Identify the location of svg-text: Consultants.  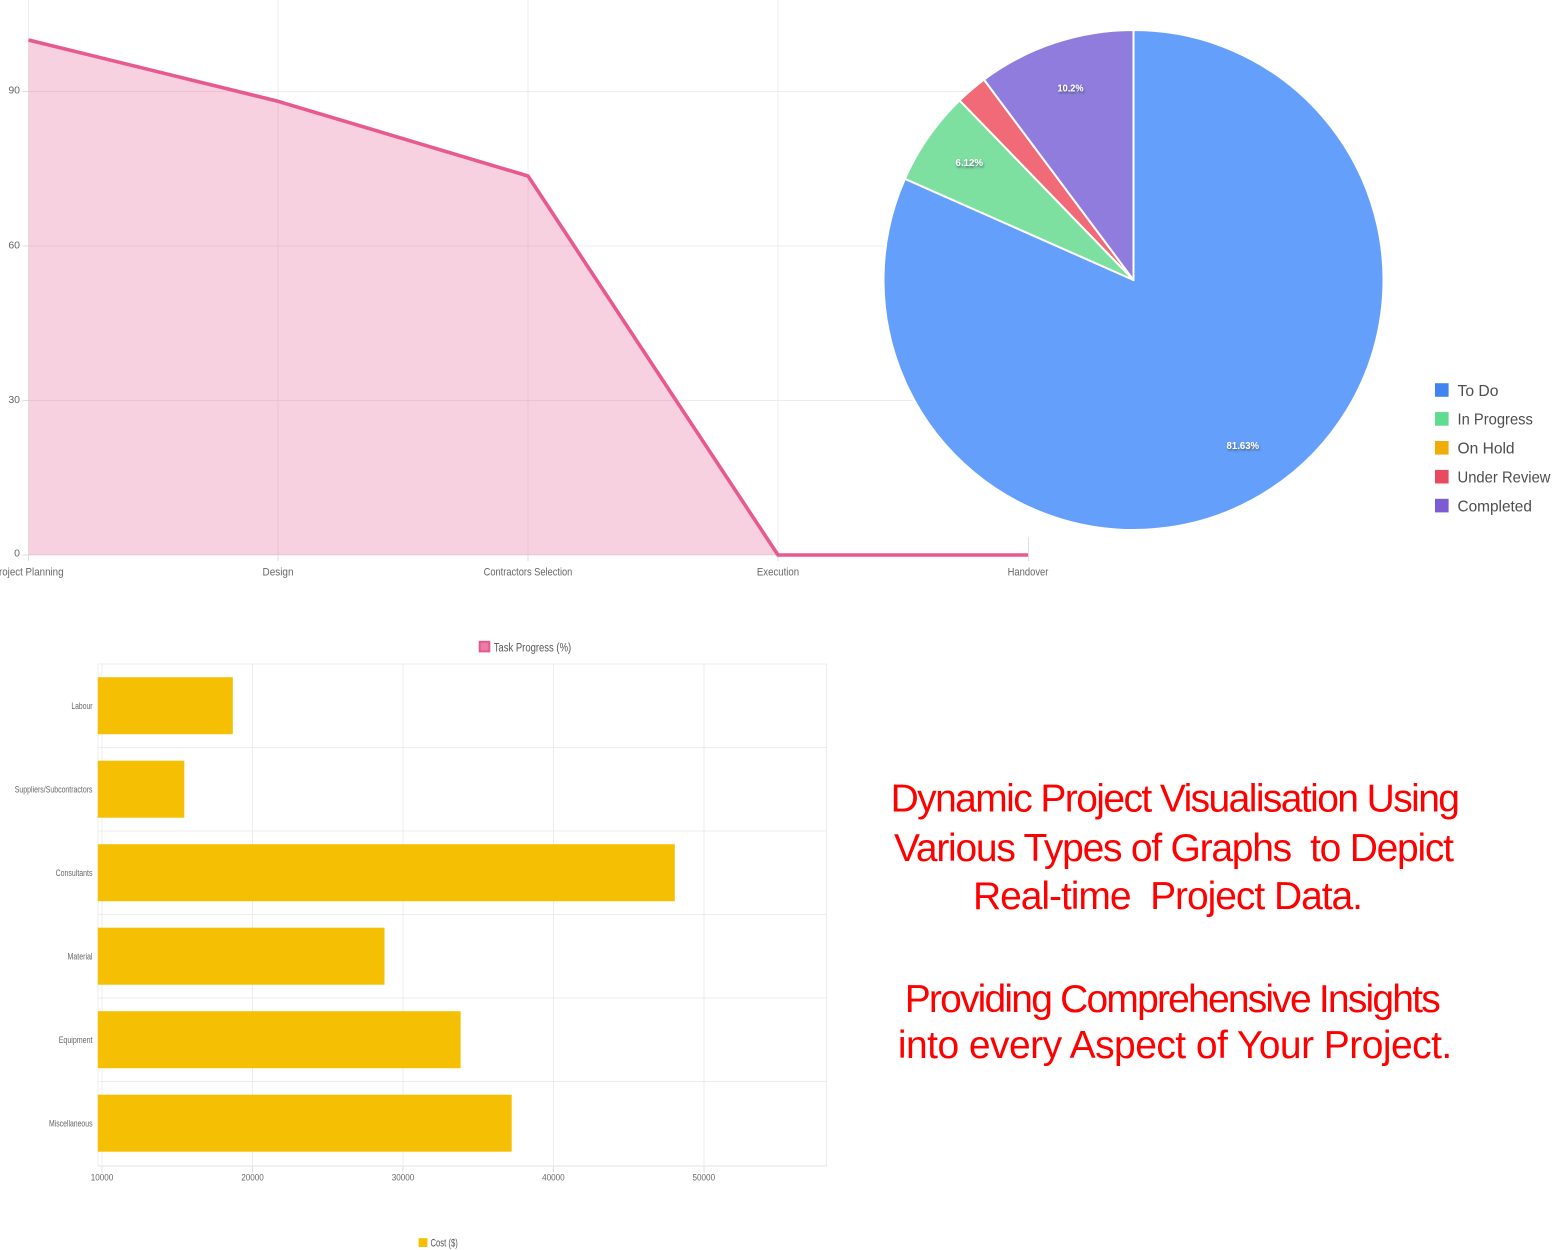
(74, 873).